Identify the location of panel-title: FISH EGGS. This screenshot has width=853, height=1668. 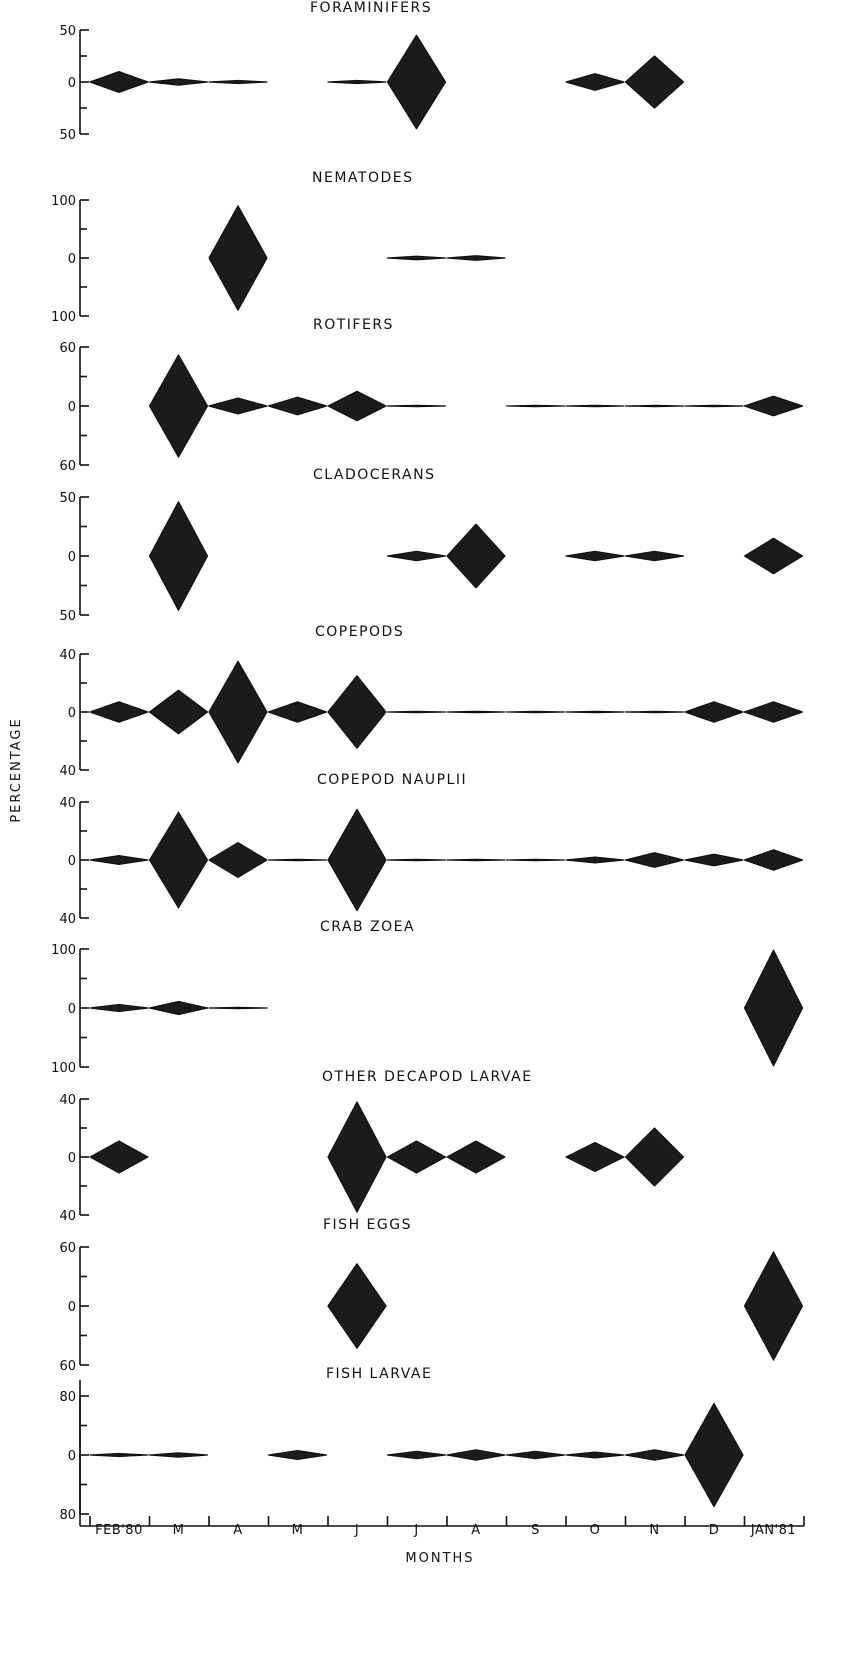
(367, 1225).